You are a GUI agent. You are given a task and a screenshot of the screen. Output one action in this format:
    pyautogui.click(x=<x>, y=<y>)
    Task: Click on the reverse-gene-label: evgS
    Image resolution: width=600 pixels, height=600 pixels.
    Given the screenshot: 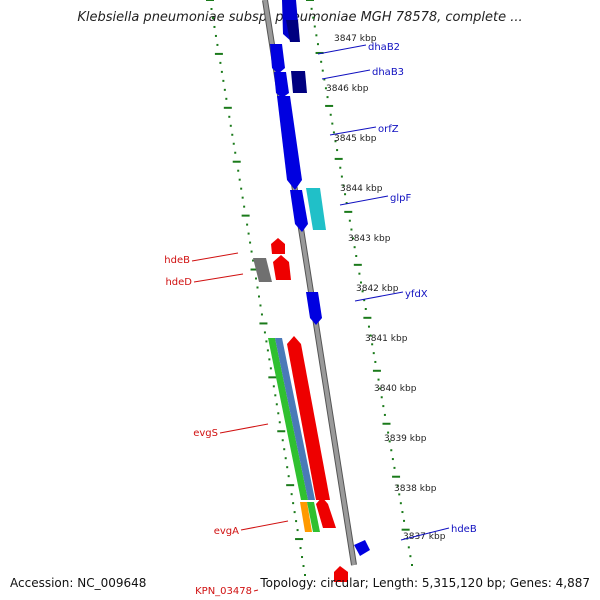 What is the action you would take?
    pyautogui.click(x=205, y=433)
    